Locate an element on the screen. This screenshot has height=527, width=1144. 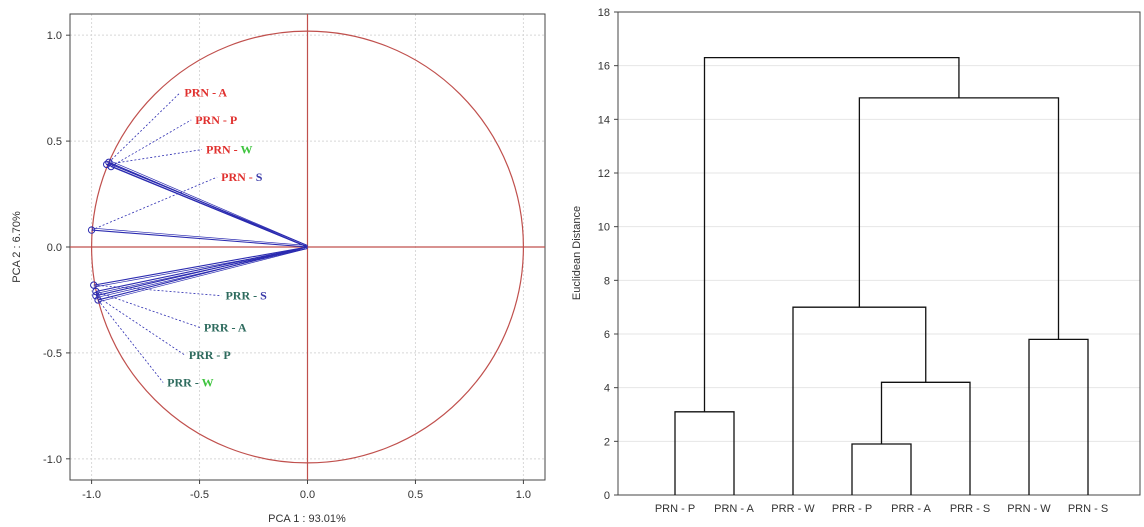
dendrogram-leaf-label: PRN - P is located at coordinates (675, 509).